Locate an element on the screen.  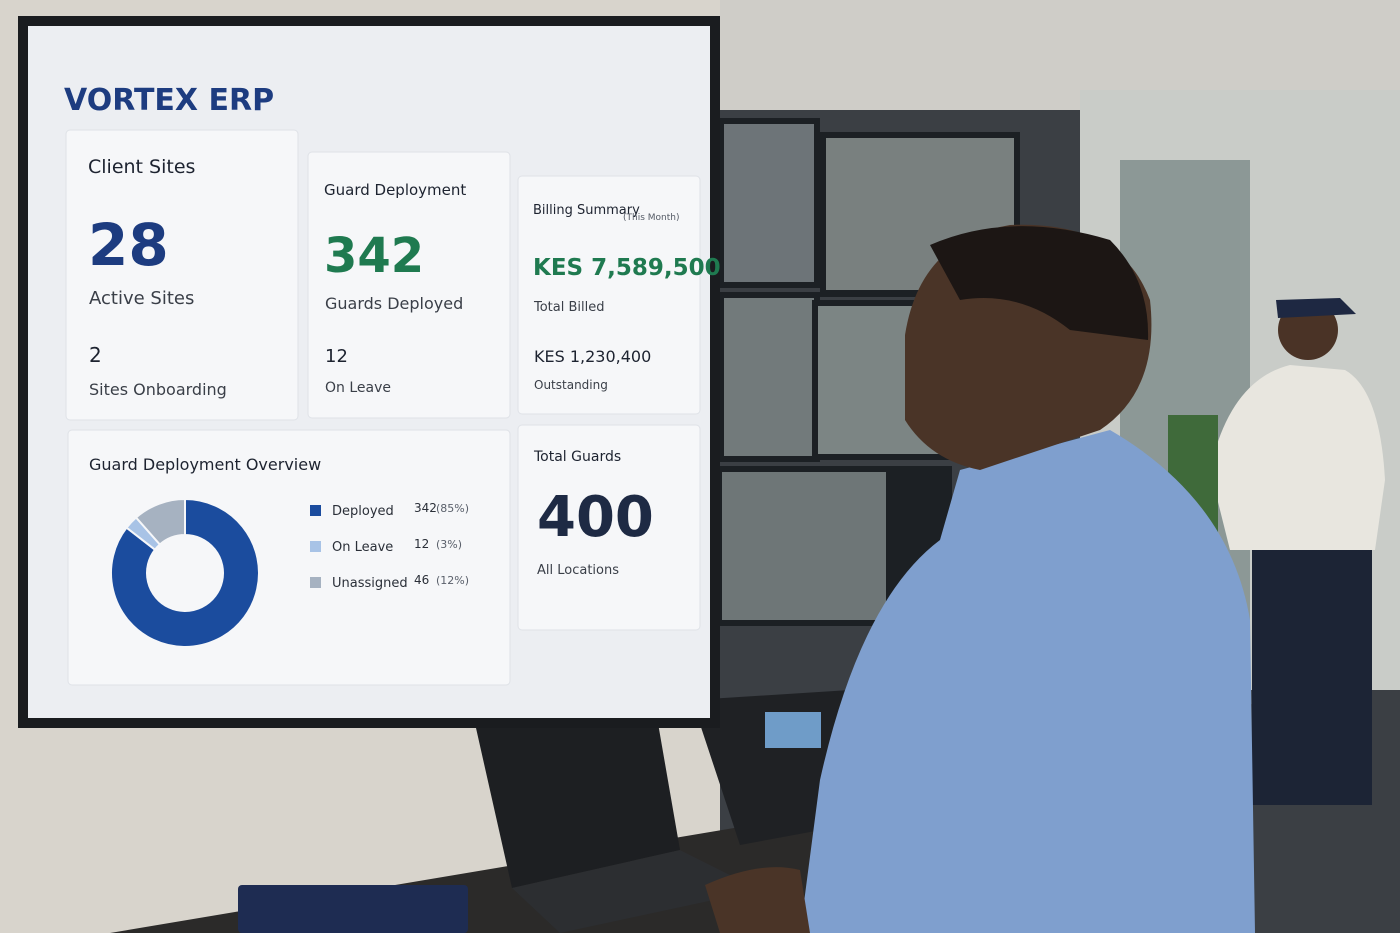
card-value: 342 is located at coordinates (374, 256).